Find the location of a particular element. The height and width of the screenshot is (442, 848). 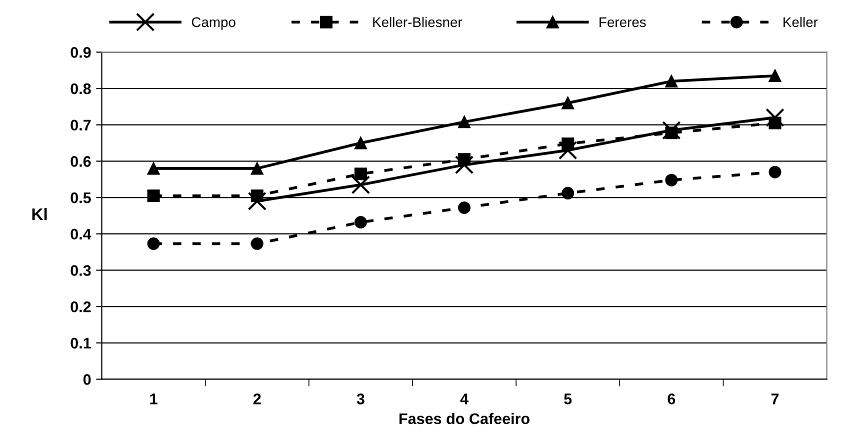

legend-label: Fereres is located at coordinates (623, 22).